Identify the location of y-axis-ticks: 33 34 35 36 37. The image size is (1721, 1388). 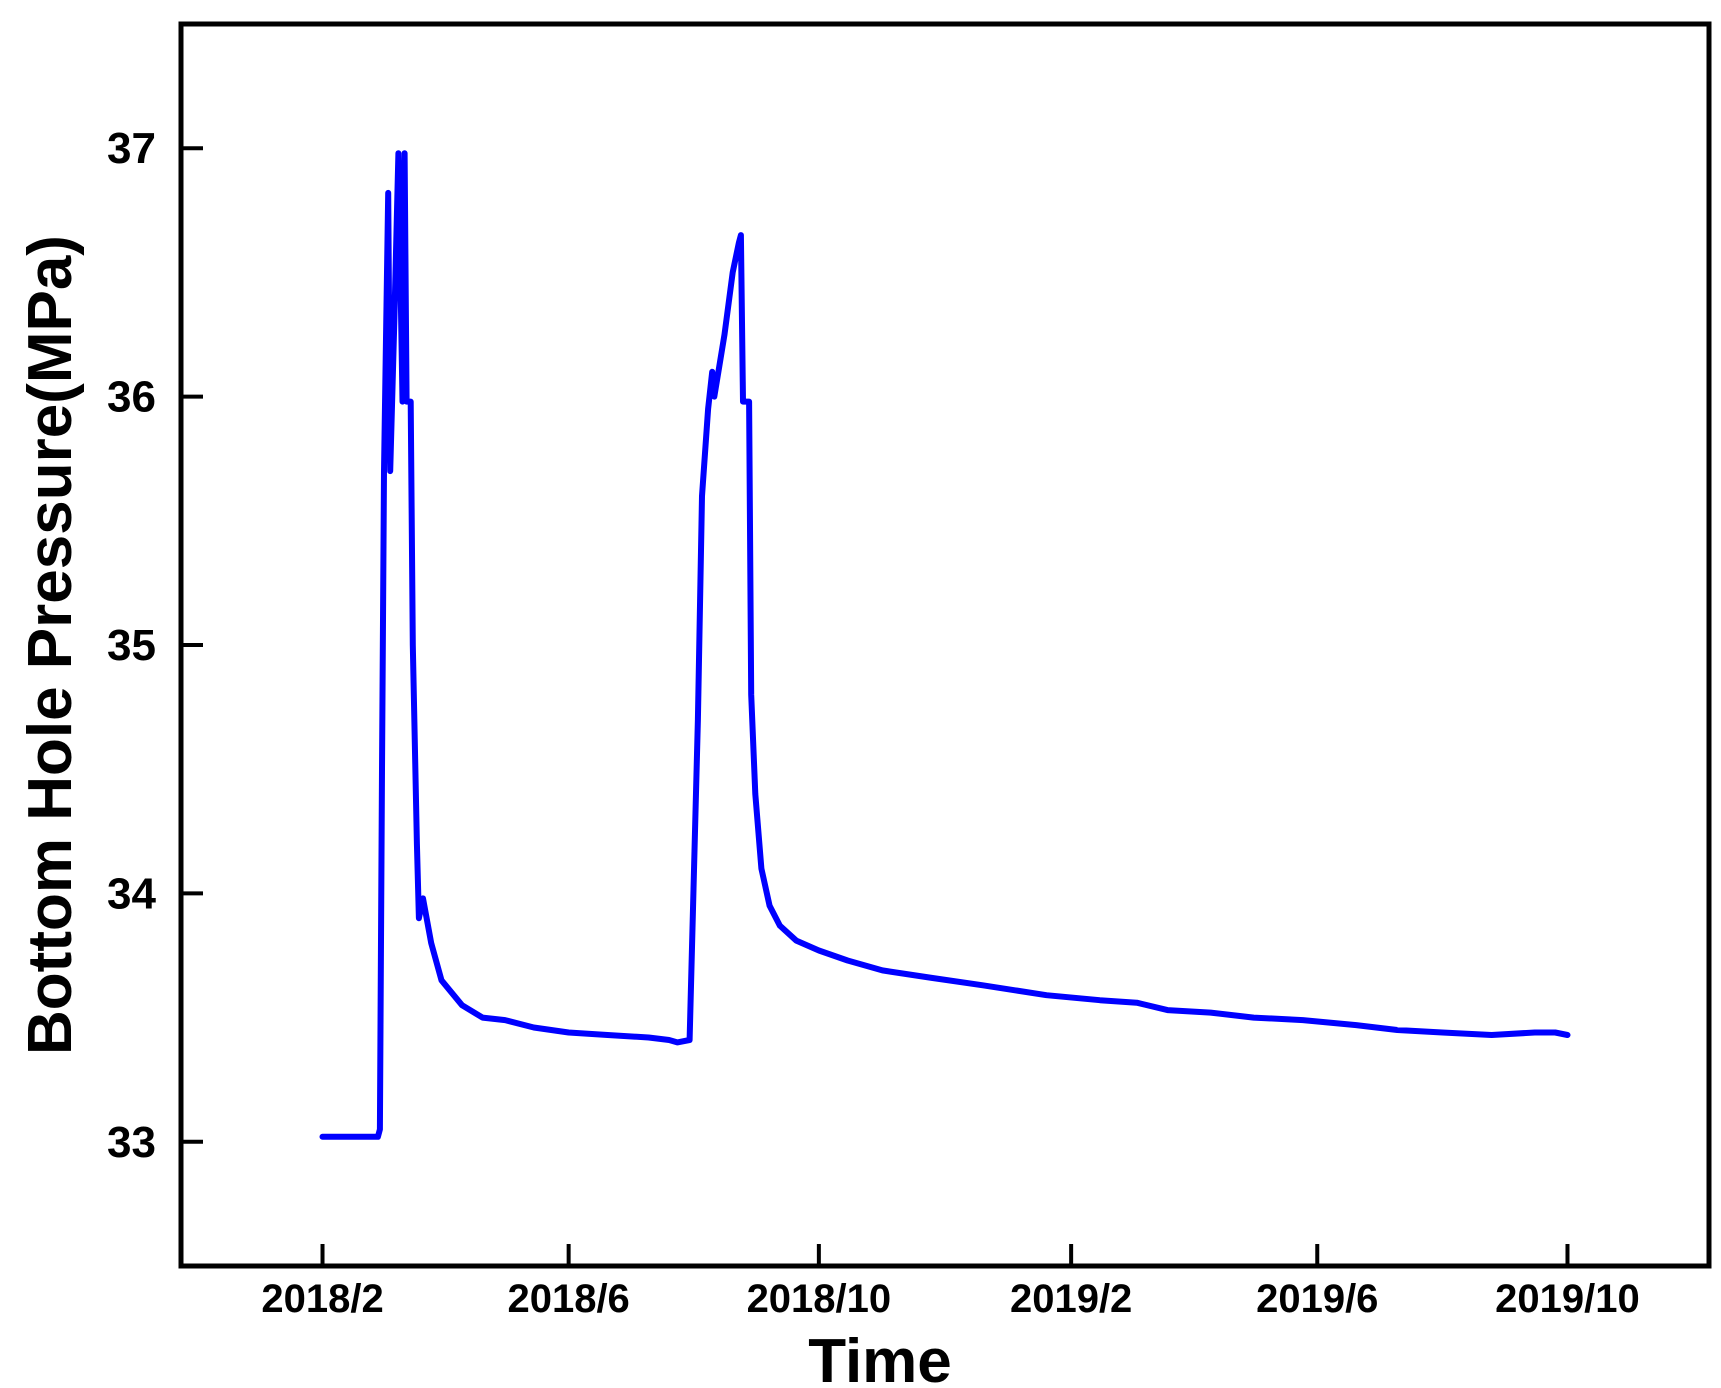
(155, 645).